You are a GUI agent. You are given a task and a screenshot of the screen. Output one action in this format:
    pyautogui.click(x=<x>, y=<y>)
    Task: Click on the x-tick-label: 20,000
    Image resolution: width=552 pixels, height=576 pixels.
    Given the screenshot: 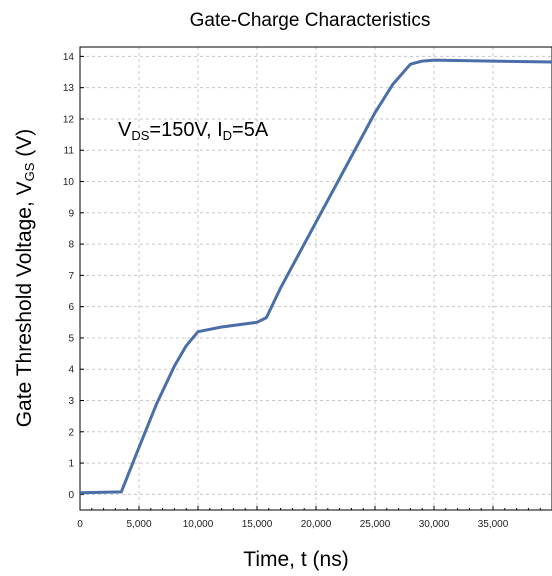 What is the action you would take?
    pyautogui.click(x=316, y=524)
    